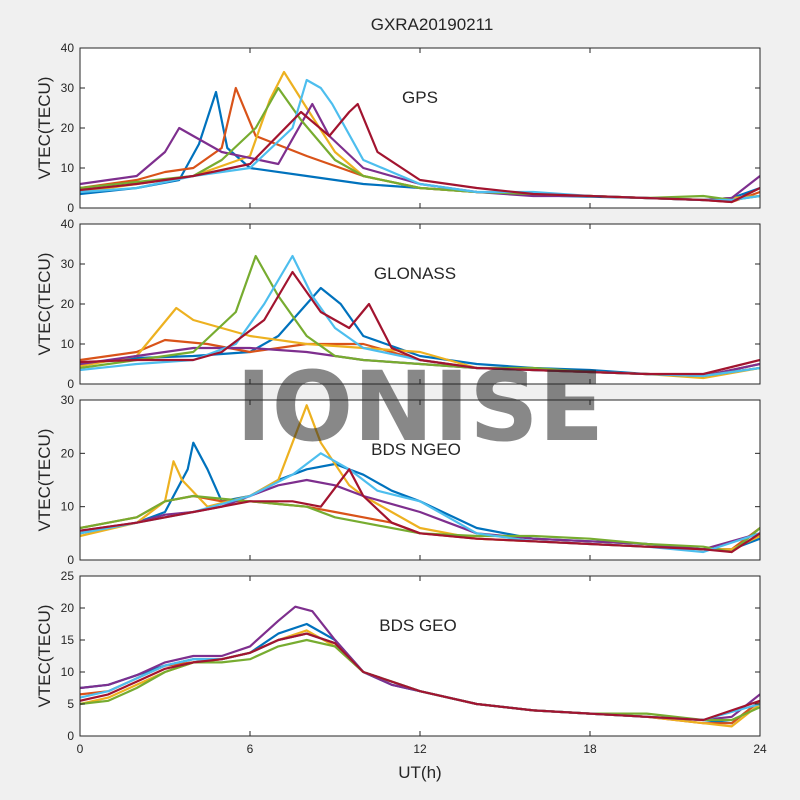  Describe the element at coordinates (420, 749) in the screenshot. I see `x-tick-label: 12` at that location.